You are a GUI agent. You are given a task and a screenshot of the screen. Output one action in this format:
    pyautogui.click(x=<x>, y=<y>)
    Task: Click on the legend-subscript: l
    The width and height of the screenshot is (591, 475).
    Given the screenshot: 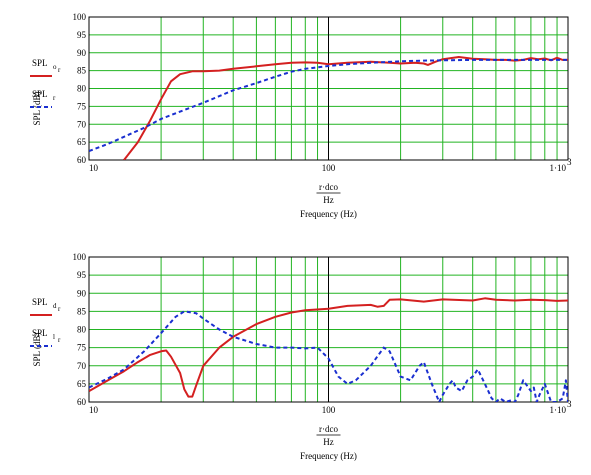 What is the action you would take?
    pyautogui.click(x=54, y=337)
    